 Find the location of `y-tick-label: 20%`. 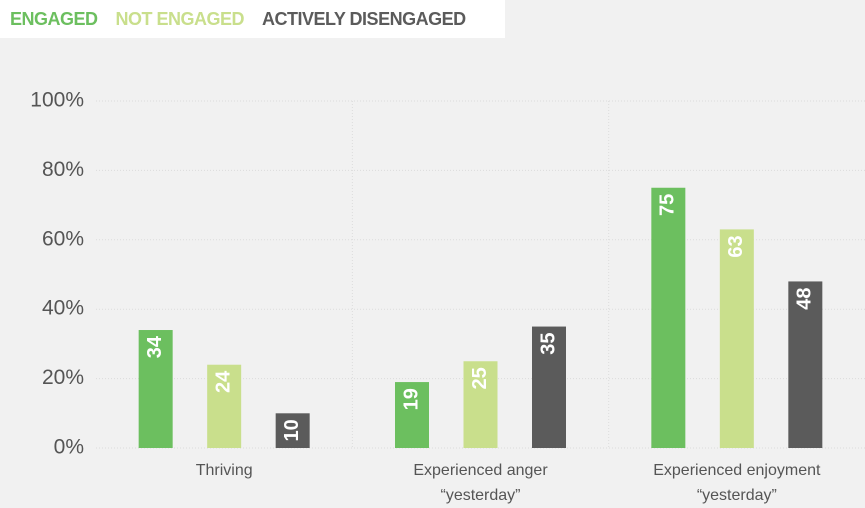

y-tick-label: 20% is located at coordinates (63, 377).